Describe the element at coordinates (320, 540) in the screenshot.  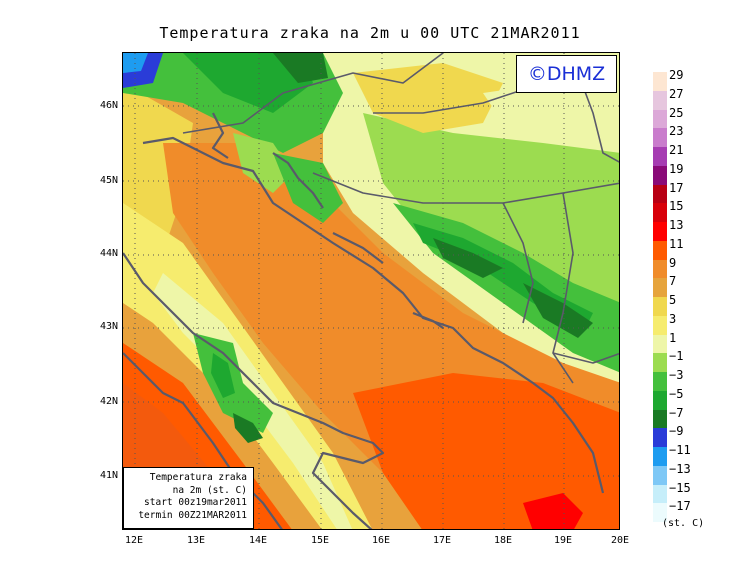
I see `lon-label: 15E` at that location.